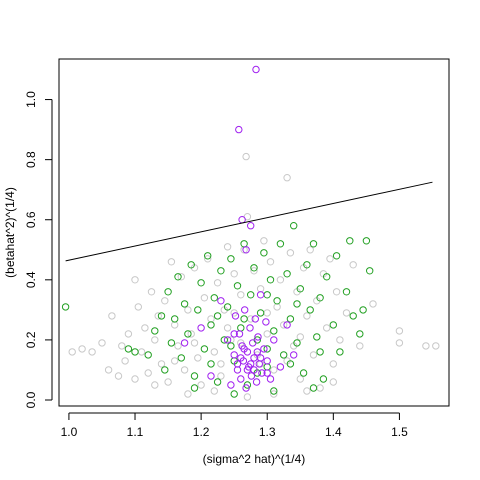 Image resolution: width=480 pixels, height=480 pixels. What do you see at coordinates (31, 159) in the screenshot?
I see `y-tick-label: 0.8` at bounding box center [31, 159].